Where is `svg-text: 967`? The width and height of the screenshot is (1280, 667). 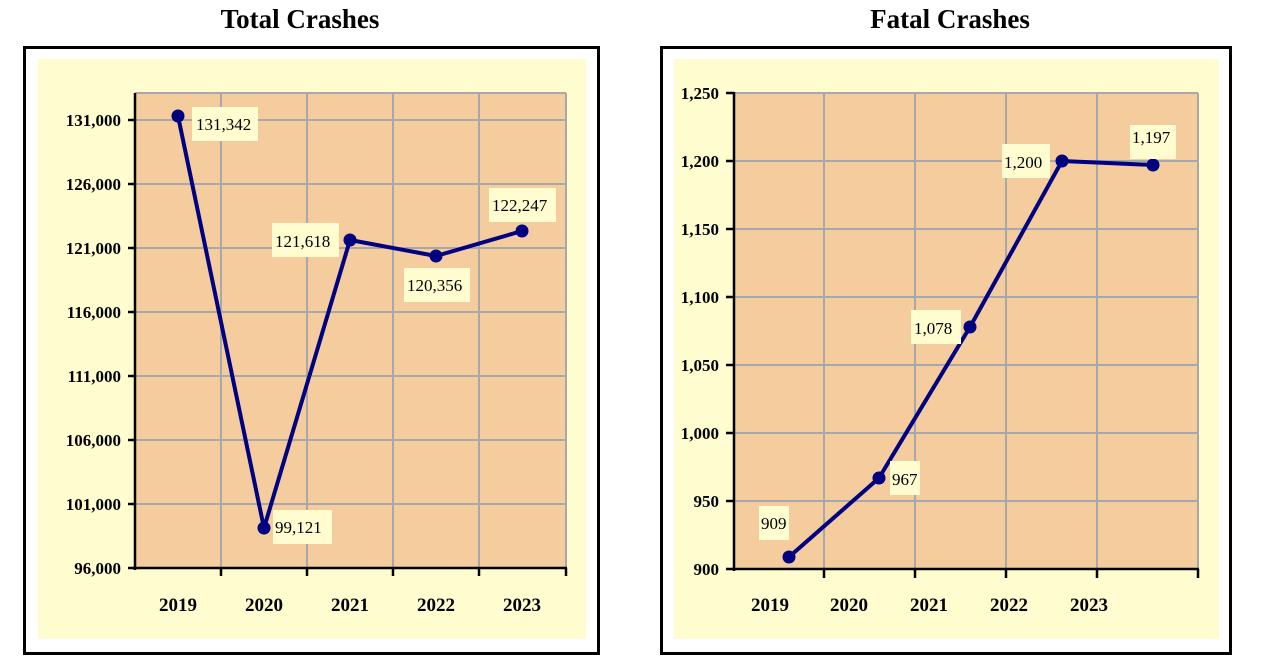 svg-text: 967 is located at coordinates (905, 479).